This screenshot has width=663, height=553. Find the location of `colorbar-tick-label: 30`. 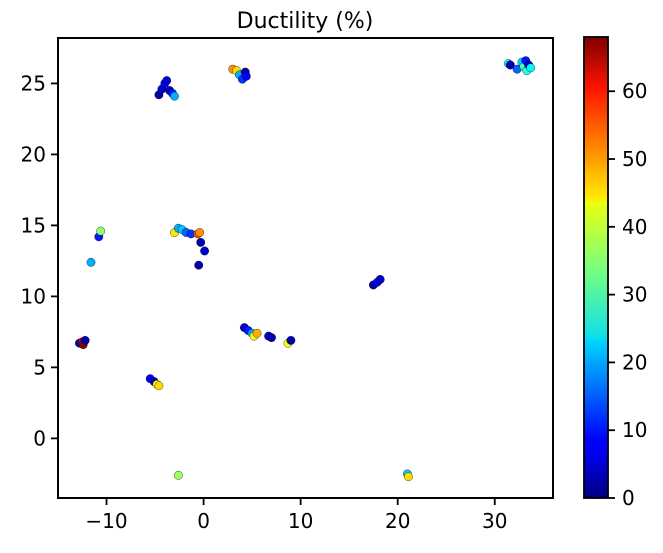

colorbar-tick-label: 30 is located at coordinates (634, 295).